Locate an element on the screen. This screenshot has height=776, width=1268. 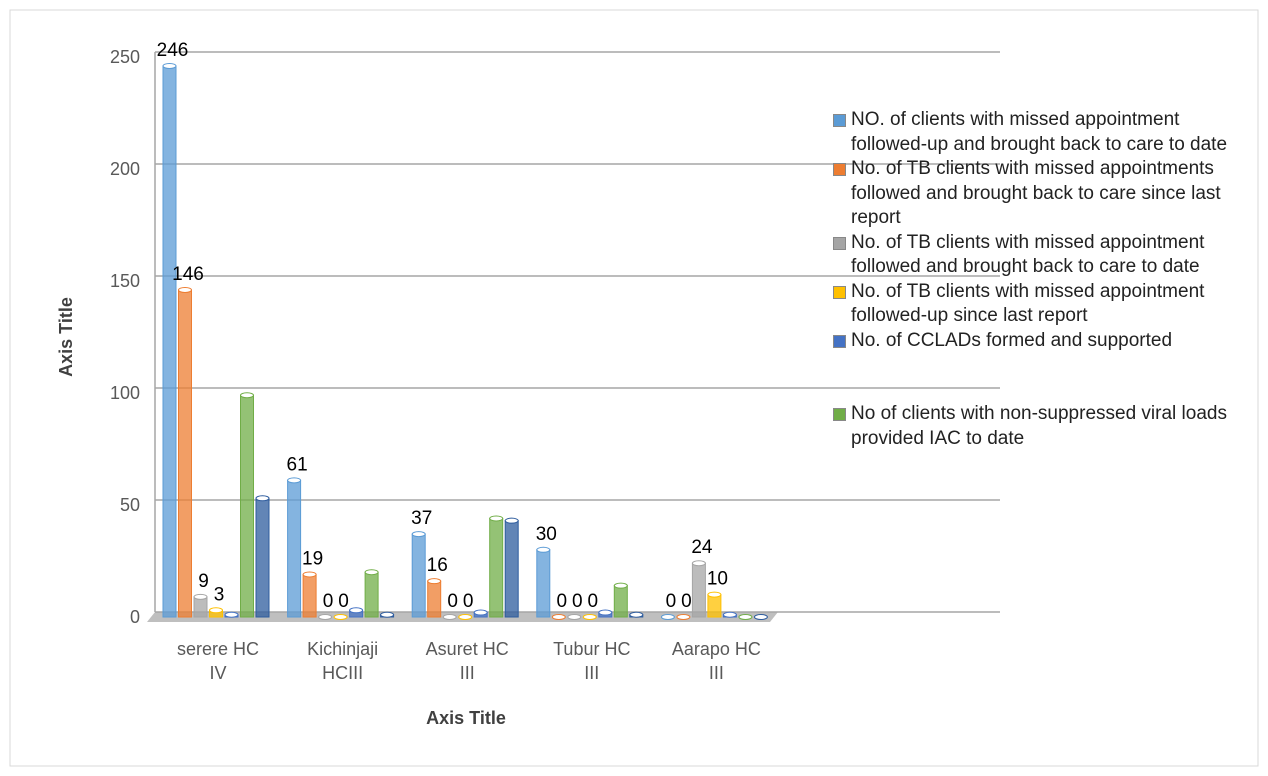
data-label: 37 is located at coordinates (421, 518).